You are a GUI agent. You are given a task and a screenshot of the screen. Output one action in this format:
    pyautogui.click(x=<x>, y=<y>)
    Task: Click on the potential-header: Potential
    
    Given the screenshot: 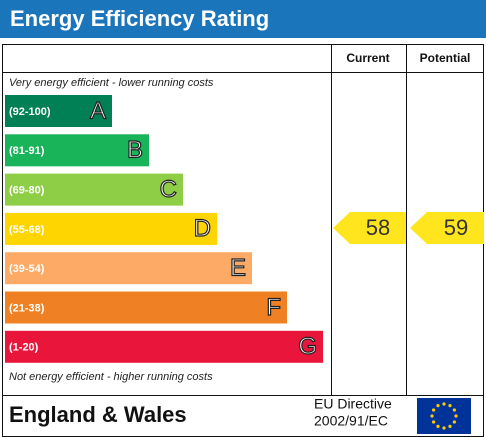 What is the action you would take?
    pyautogui.click(x=445, y=58)
    